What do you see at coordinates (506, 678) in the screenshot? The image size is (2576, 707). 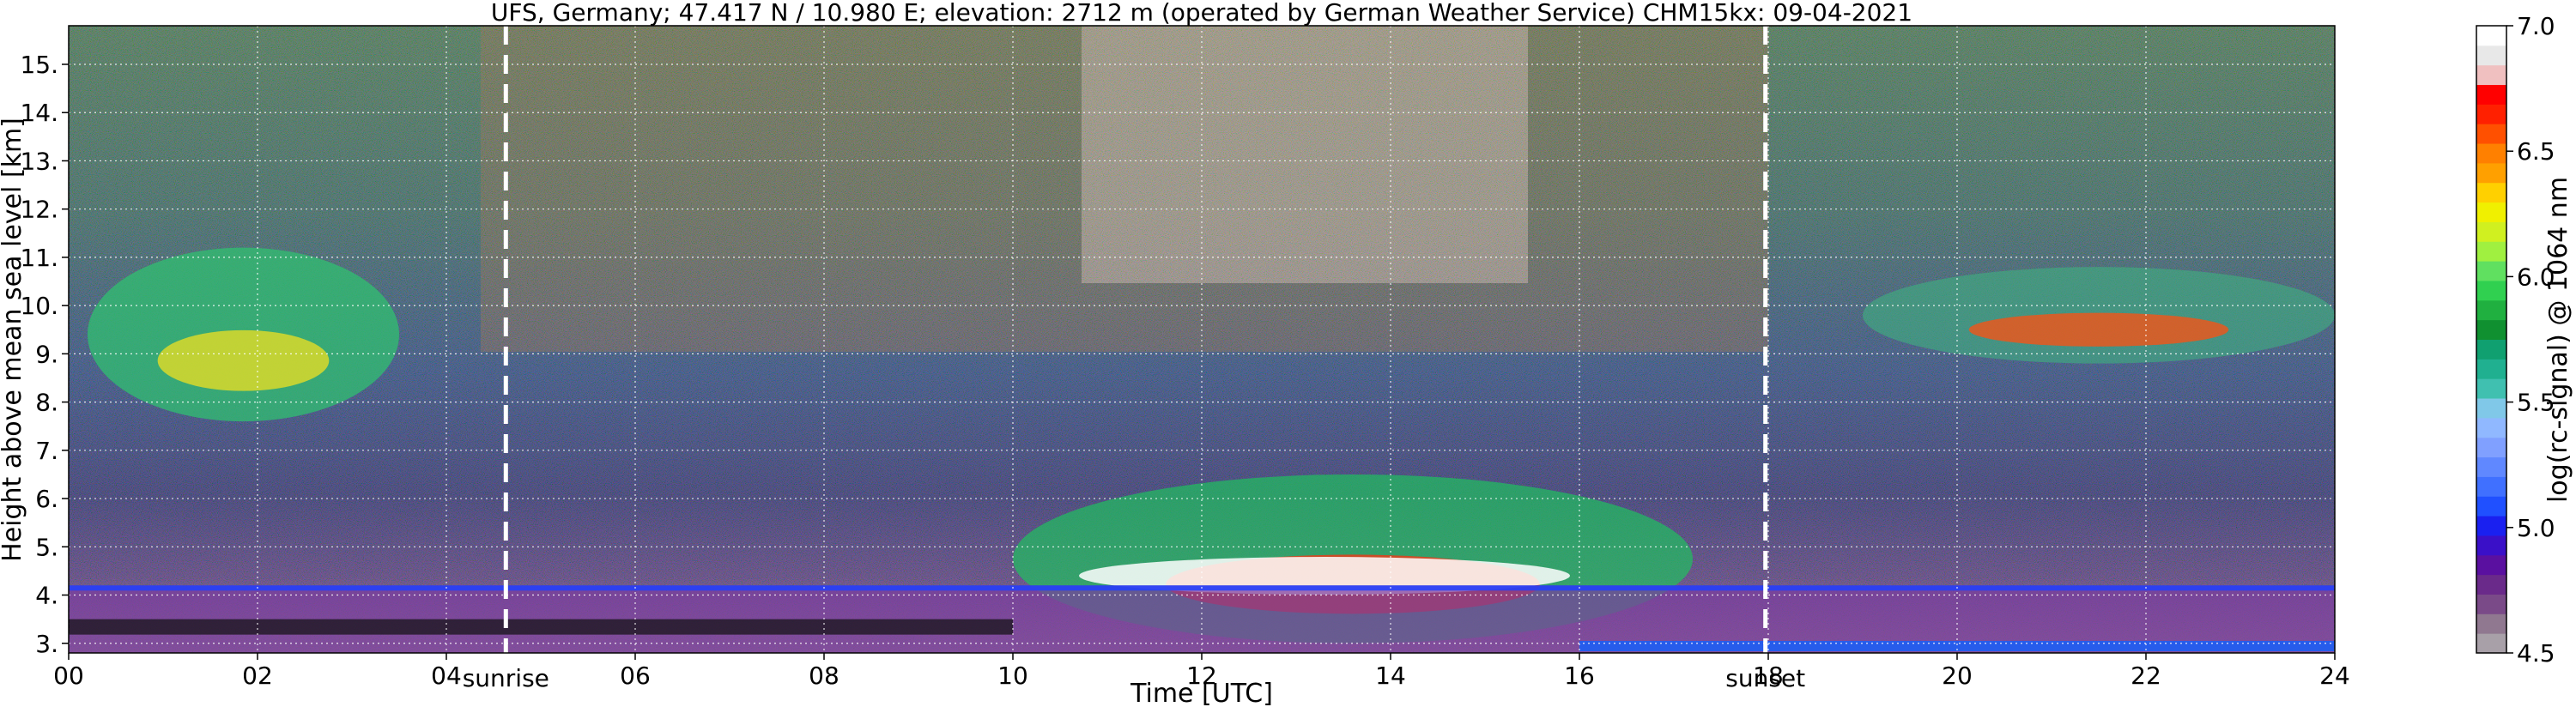 I see `annotation-label-sunrise: sunrise` at bounding box center [506, 678].